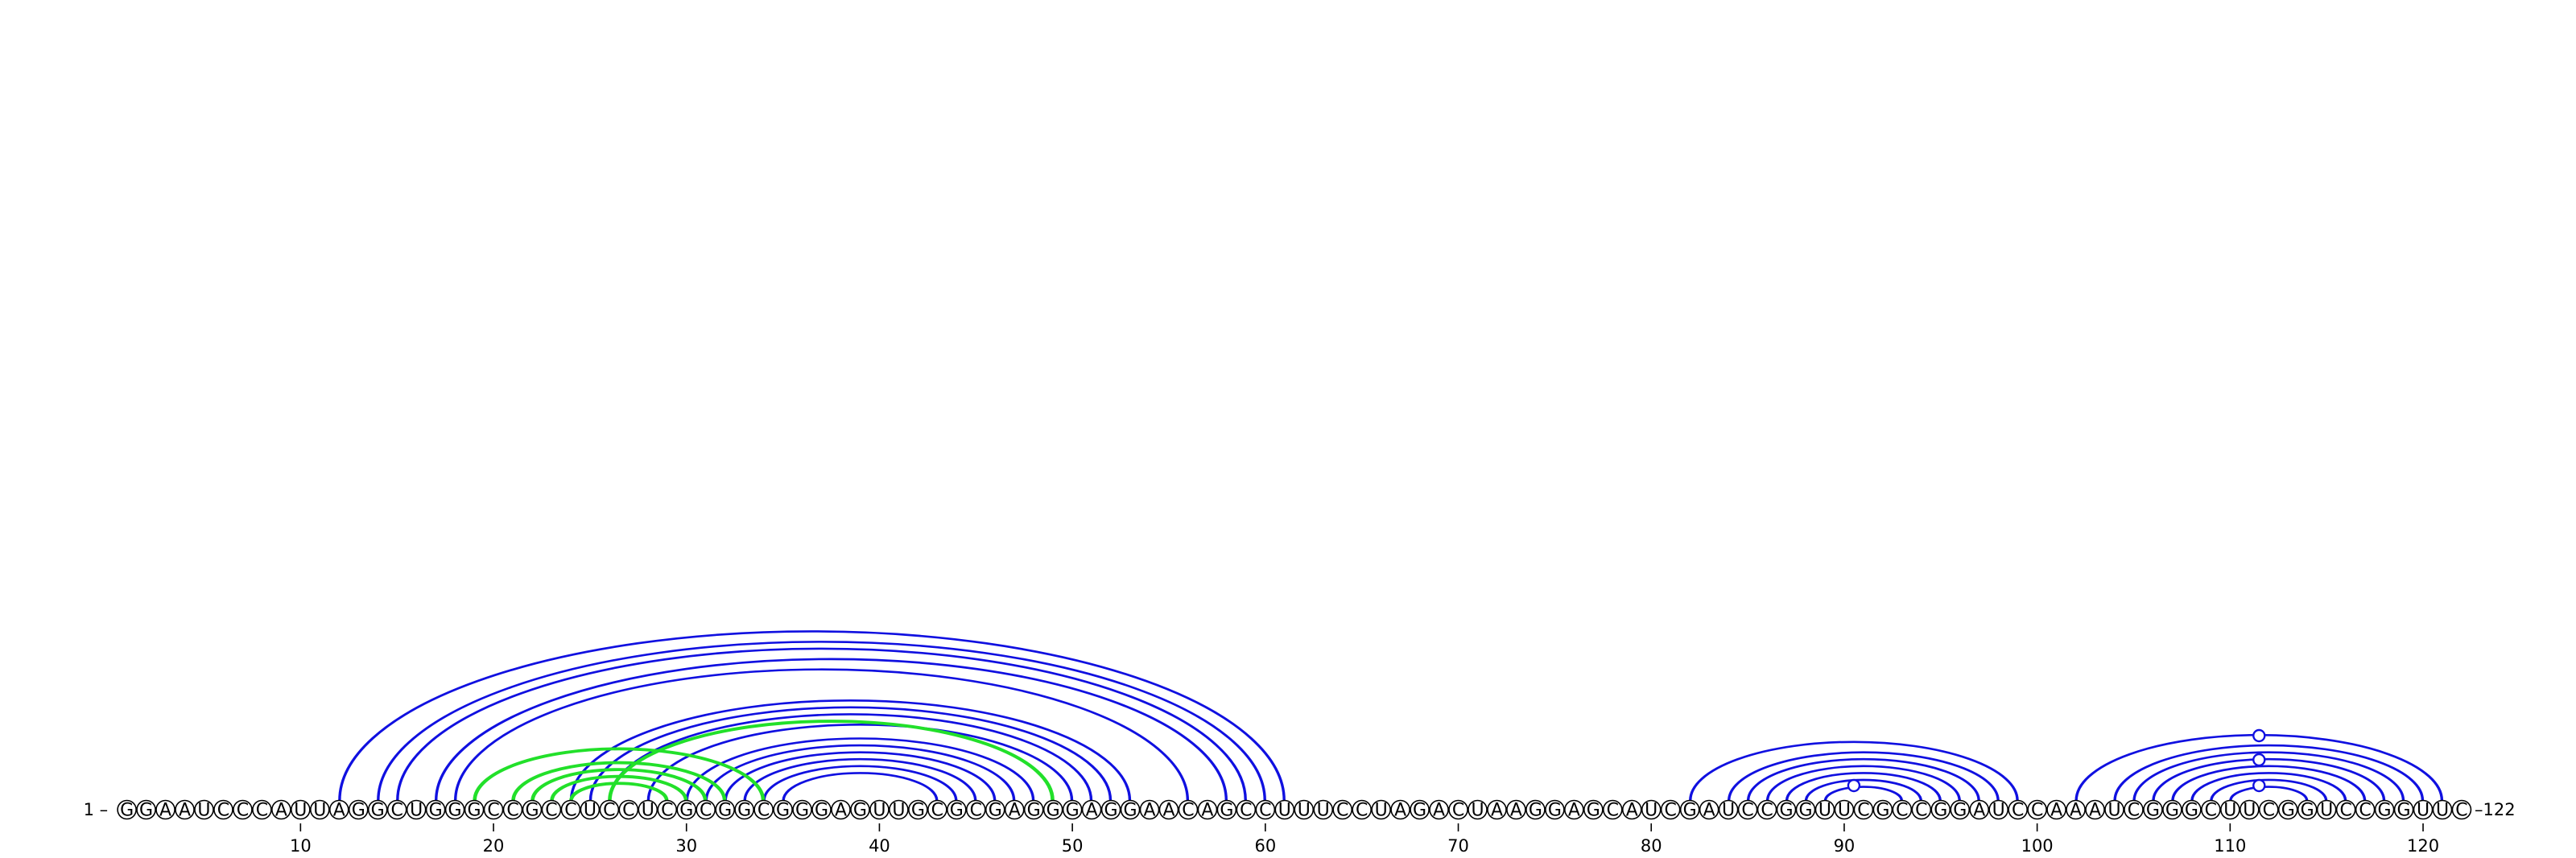  Describe the element at coordinates (1845, 846) in the screenshot. I see `tick-label: 90` at that location.